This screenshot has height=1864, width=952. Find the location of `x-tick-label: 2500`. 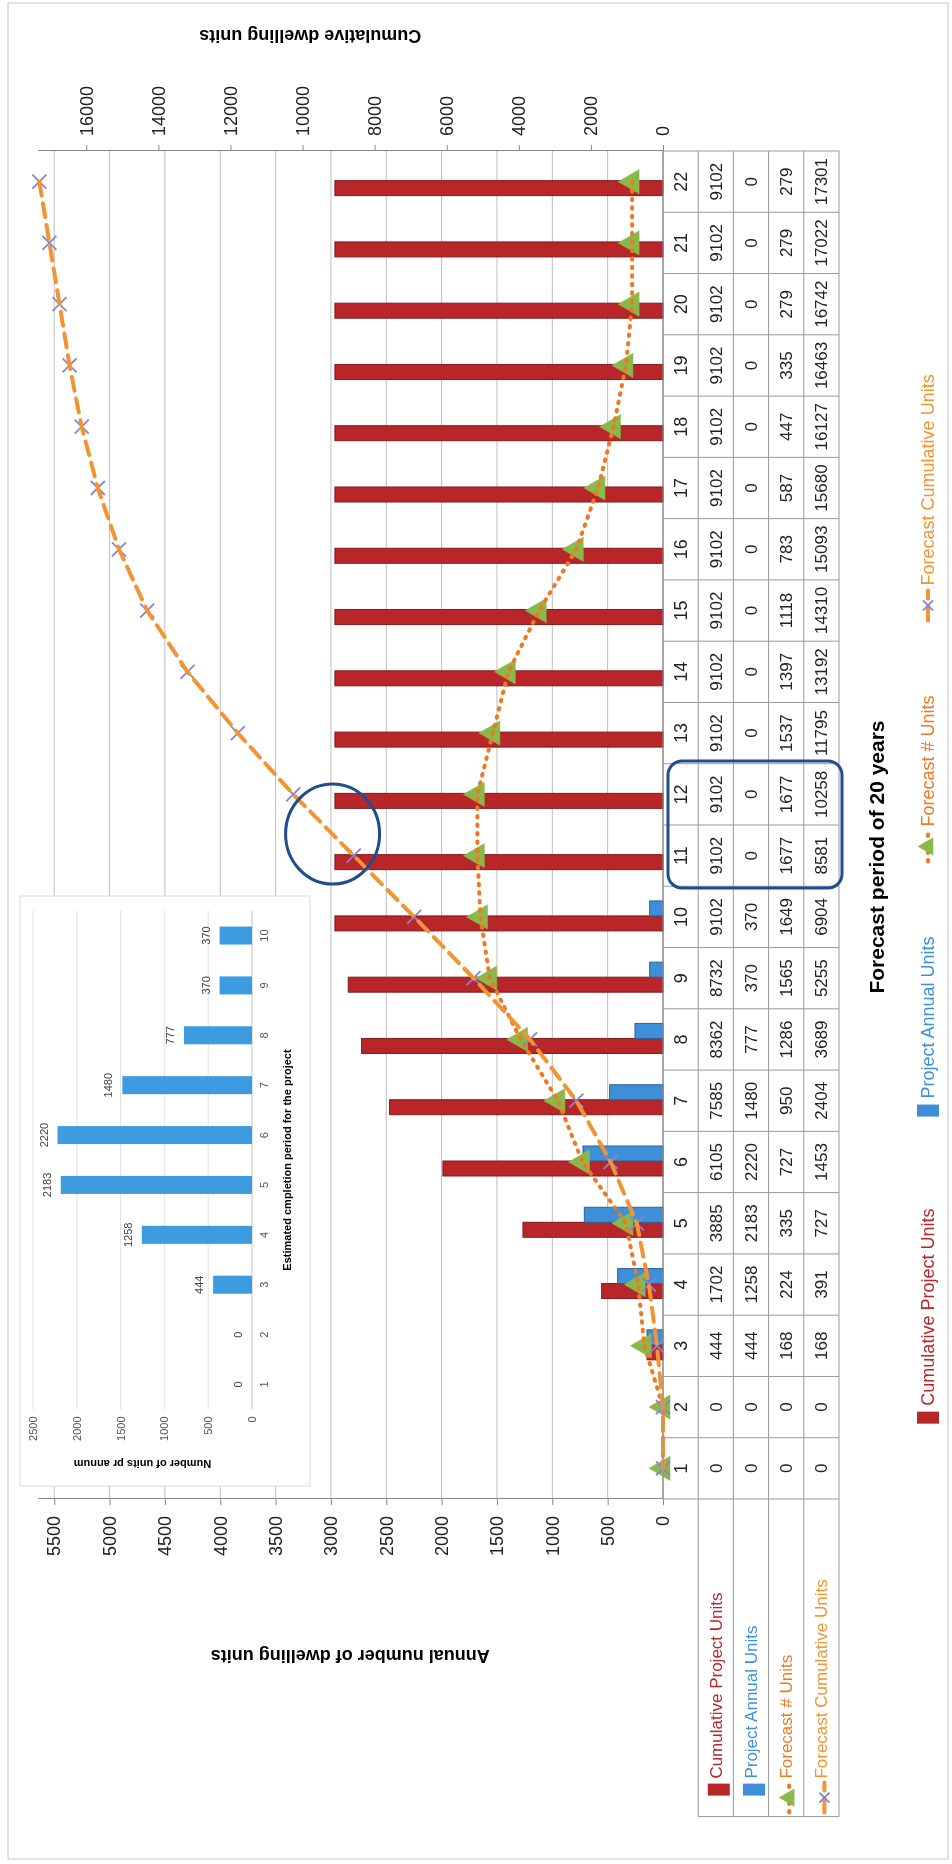

x-tick-label: 2500 is located at coordinates (33, 1428).